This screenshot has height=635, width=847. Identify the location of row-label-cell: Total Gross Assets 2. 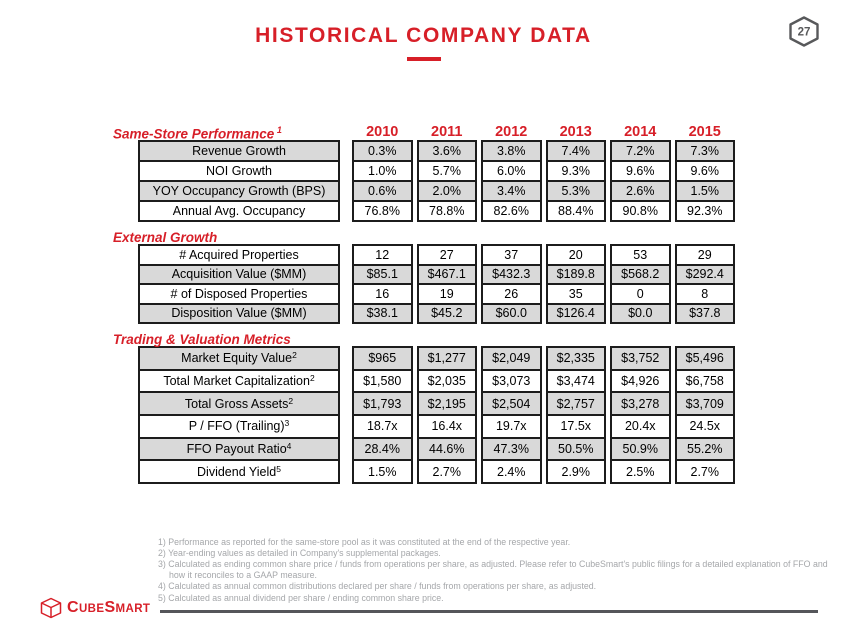
(239, 404).